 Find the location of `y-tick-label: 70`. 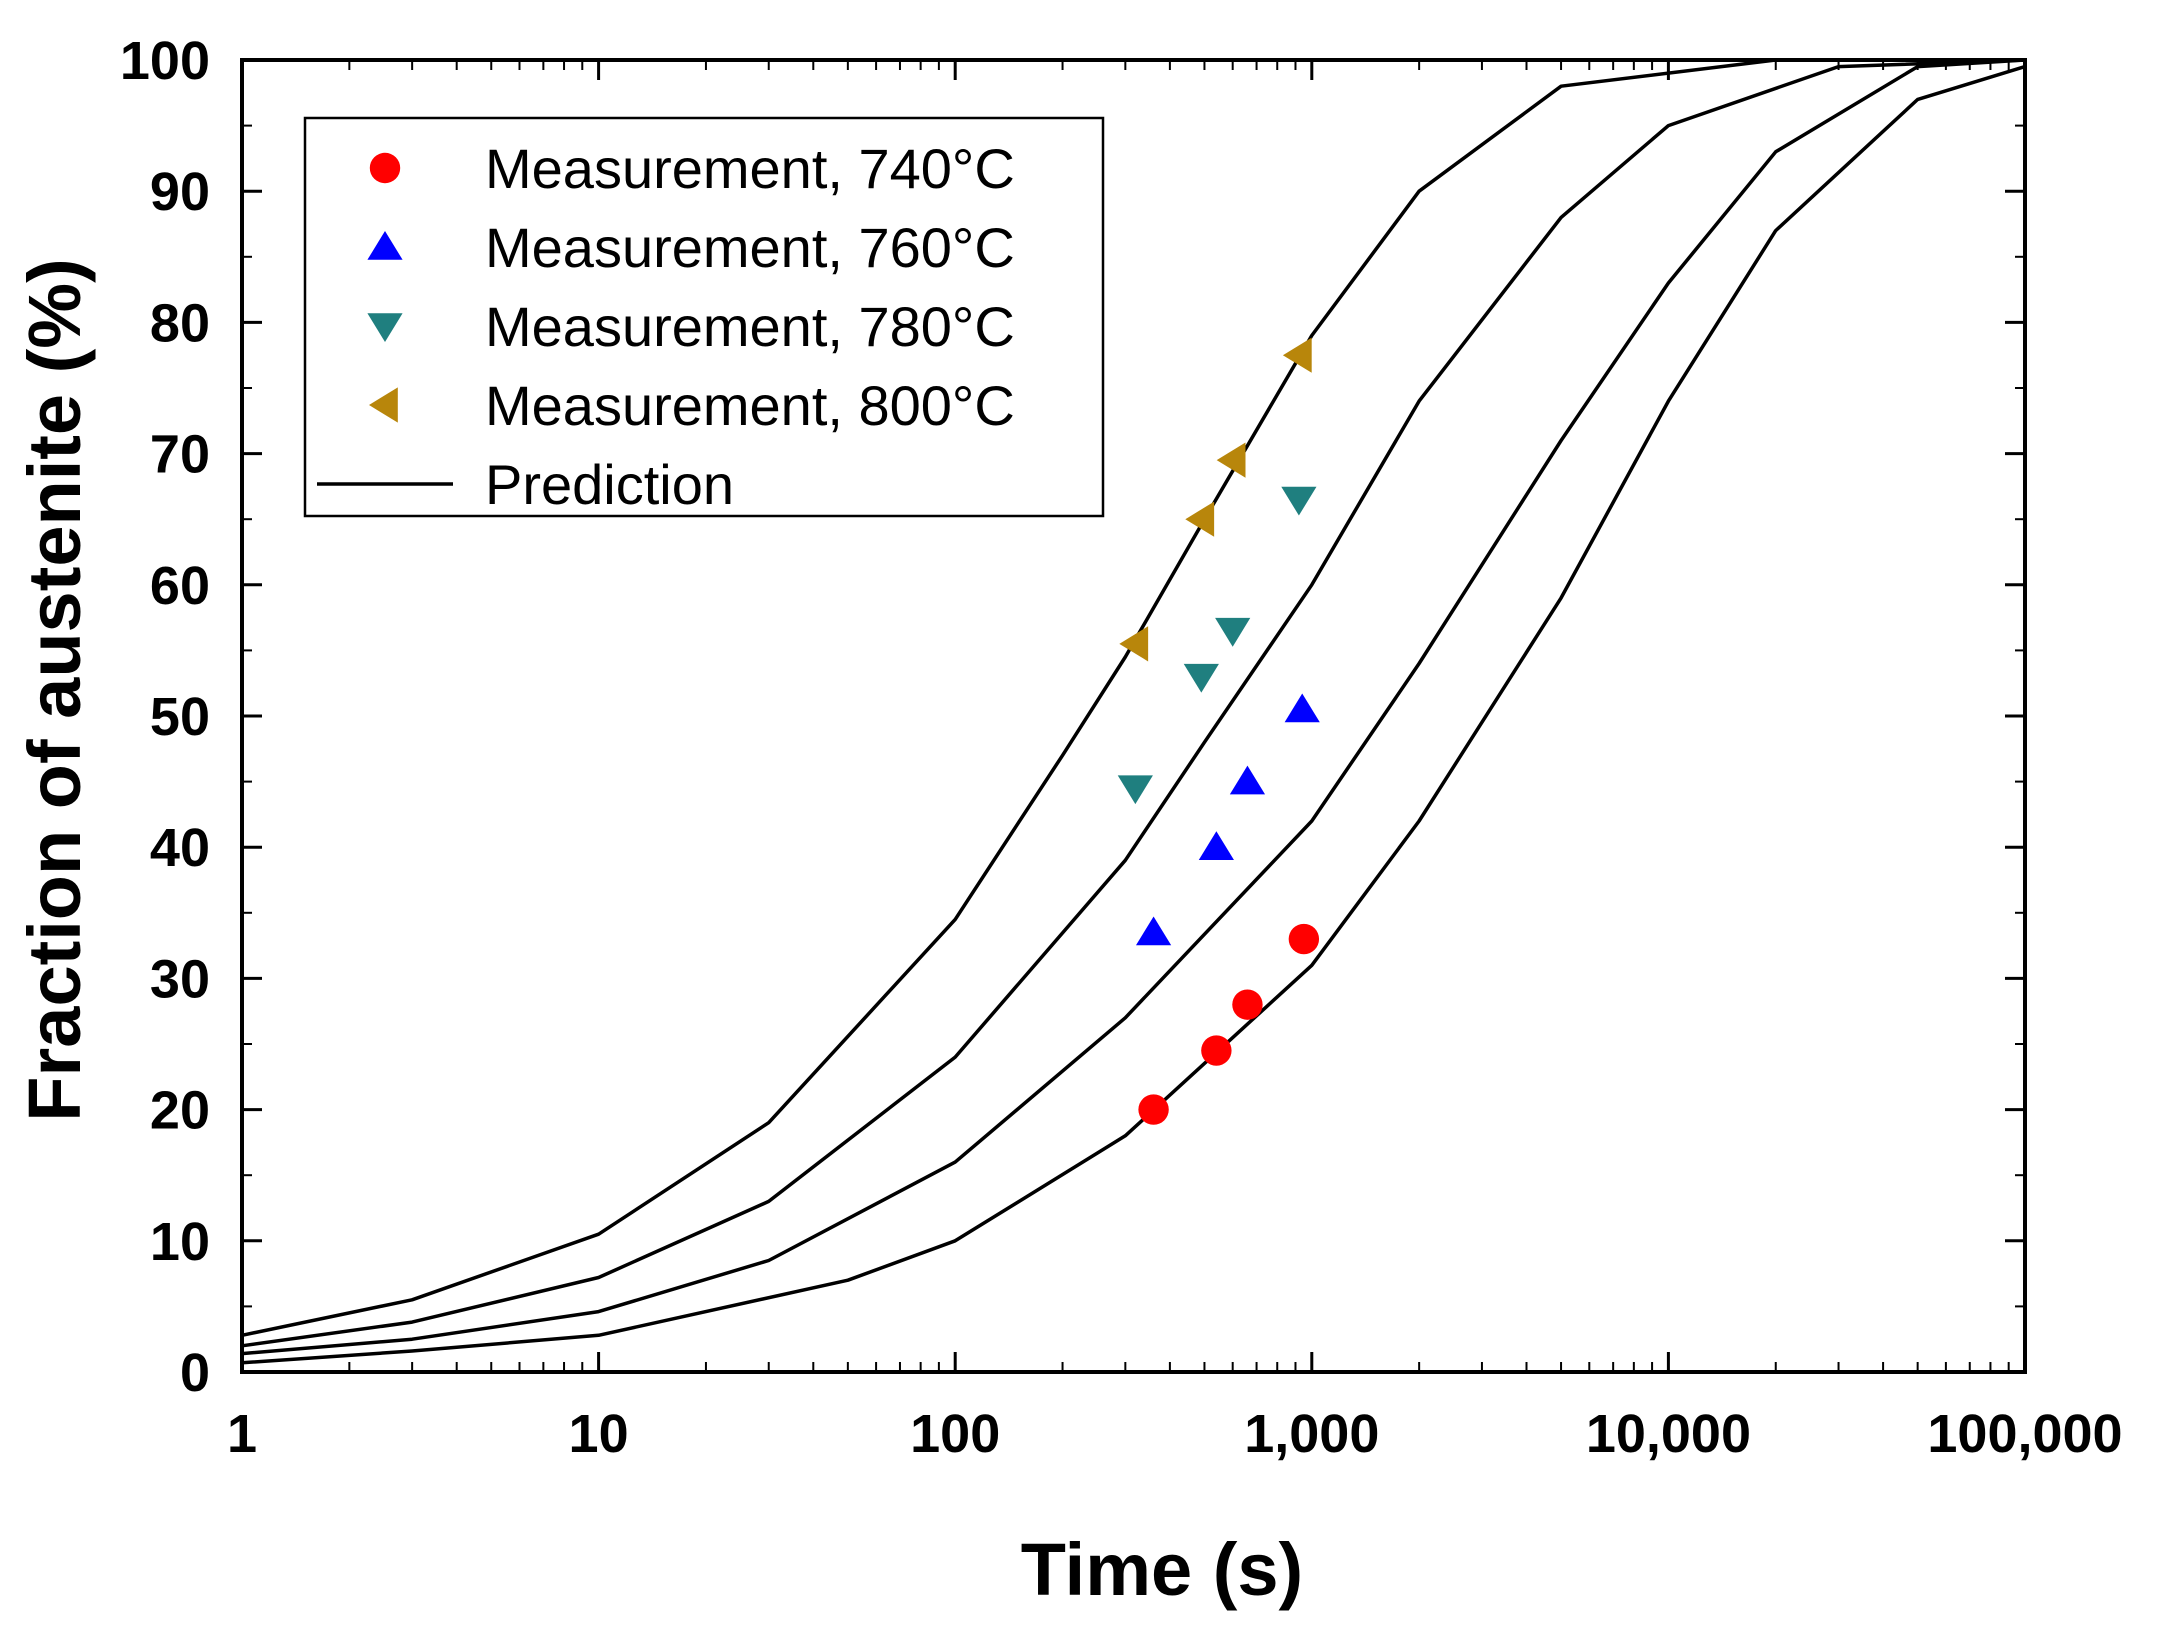

y-tick-label: 70 is located at coordinates (180, 455).